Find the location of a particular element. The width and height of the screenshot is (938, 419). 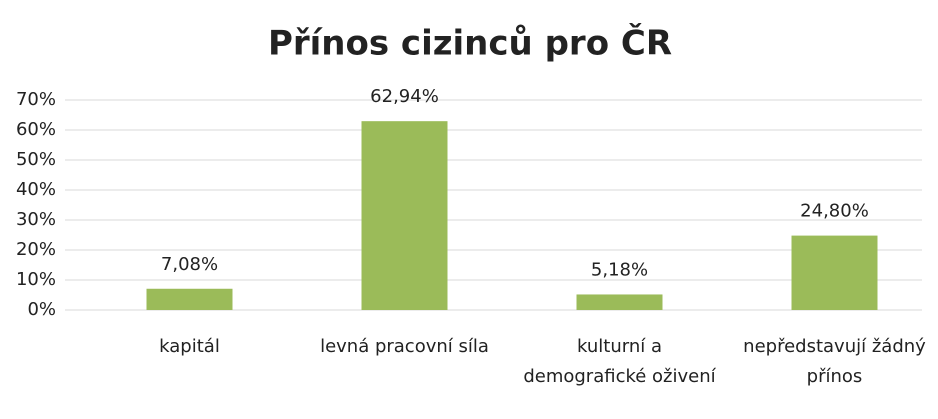

y-tick-label: 10% is located at coordinates (36, 279).